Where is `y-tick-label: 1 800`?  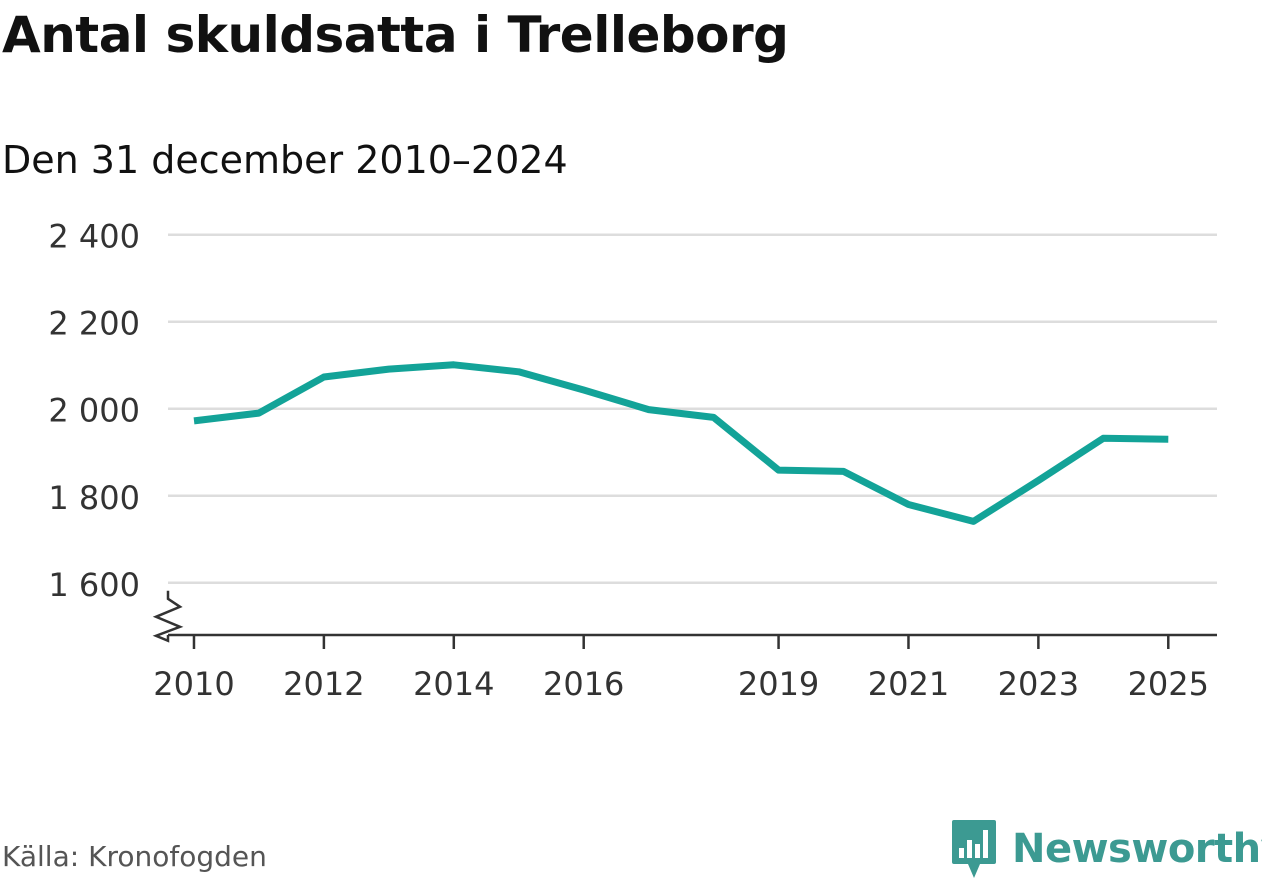 y-tick-label: 1 800 is located at coordinates (94, 498).